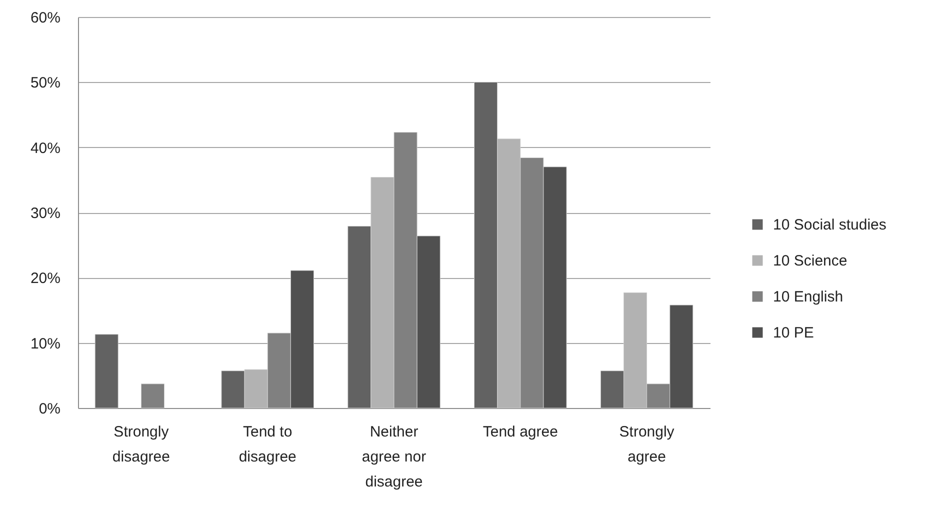 The image size is (951, 528). What do you see at coordinates (45, 148) in the screenshot?
I see `y-tick-label: 40%` at bounding box center [45, 148].